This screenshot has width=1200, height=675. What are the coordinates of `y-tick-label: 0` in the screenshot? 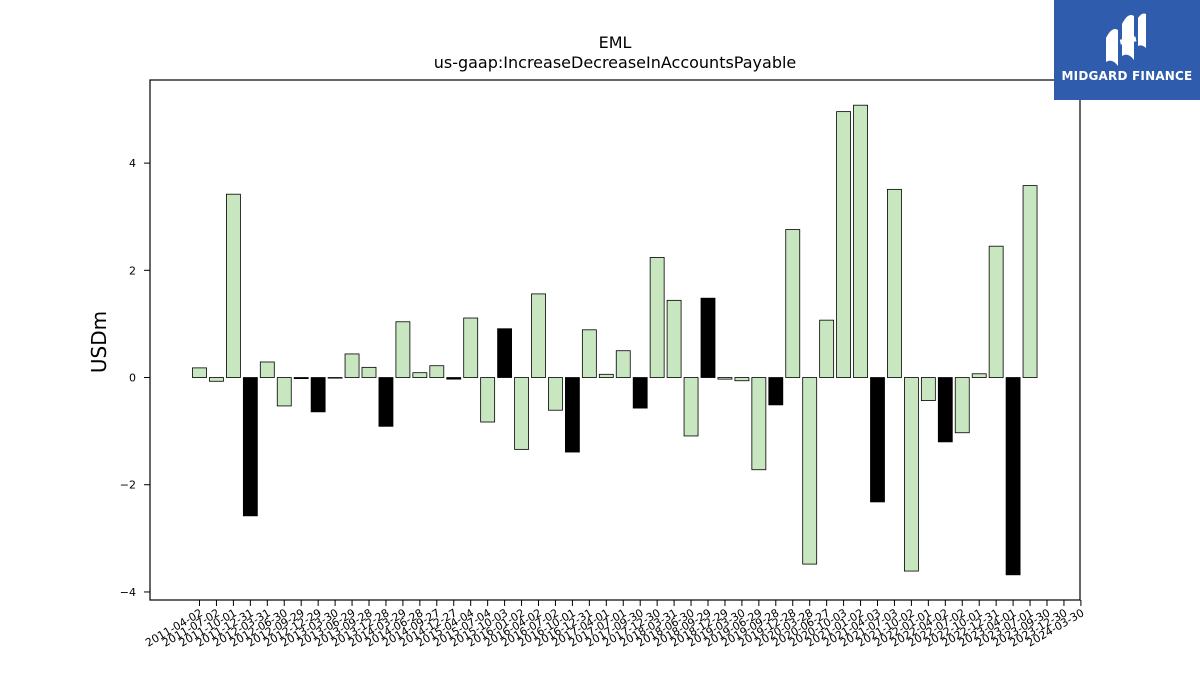 It's located at (132, 378).